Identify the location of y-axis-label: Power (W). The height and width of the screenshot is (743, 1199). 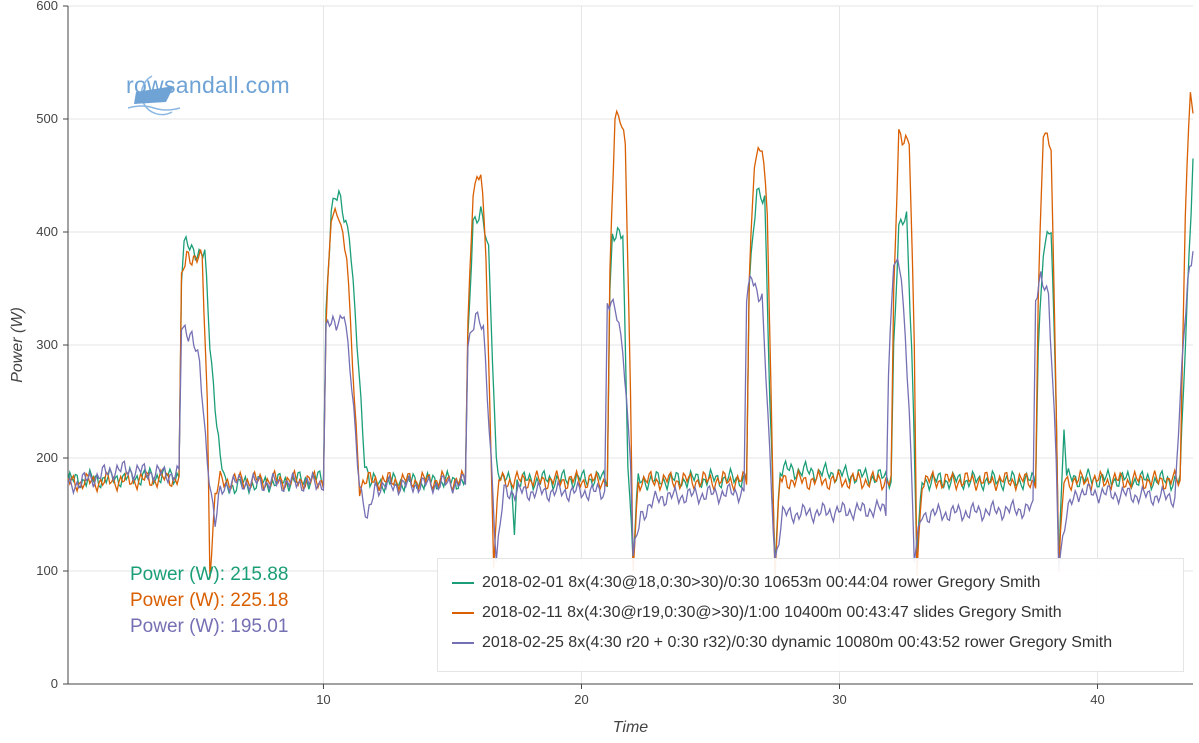
(17, 345).